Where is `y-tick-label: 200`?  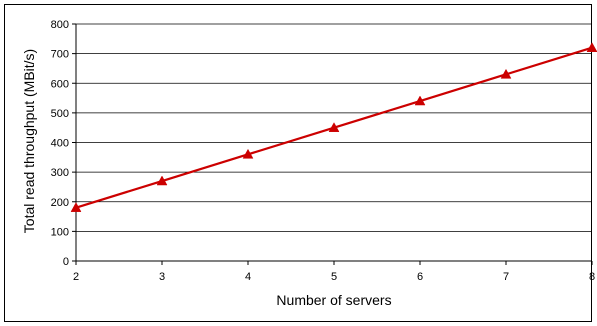 y-tick-label: 200 is located at coordinates (60, 203).